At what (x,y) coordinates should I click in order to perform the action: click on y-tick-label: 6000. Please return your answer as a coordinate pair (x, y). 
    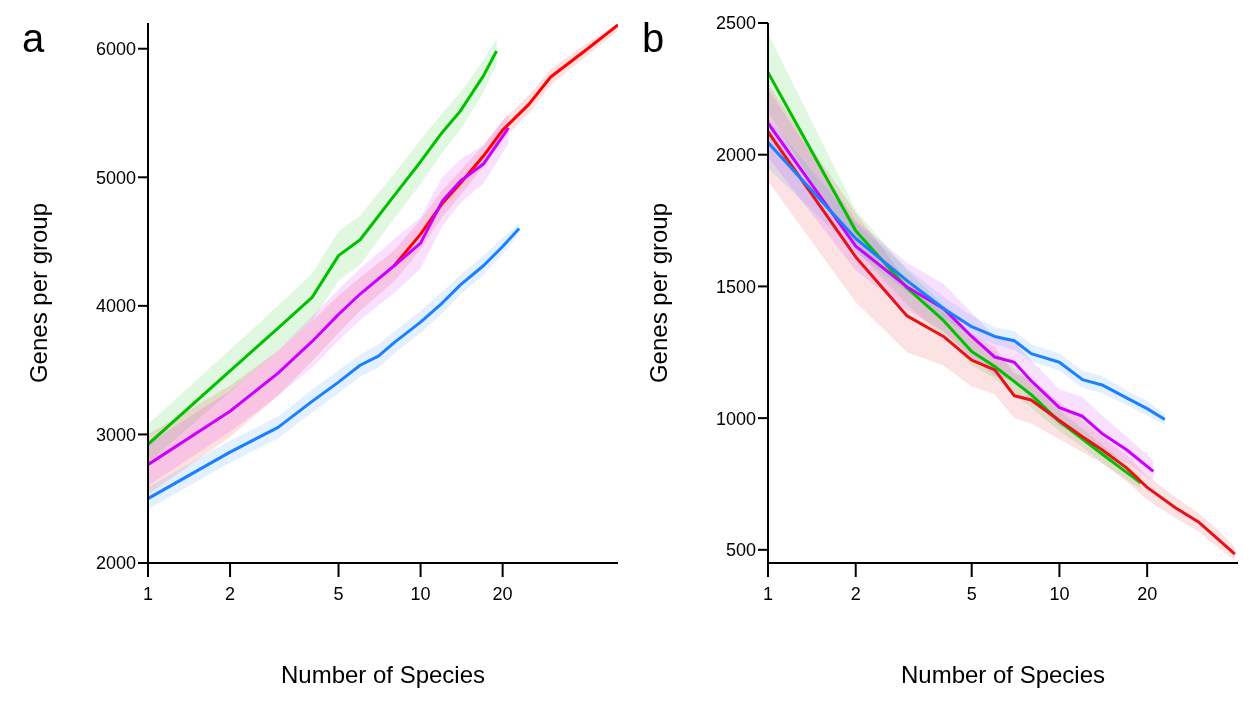
    Looking at the image, I should click on (115, 49).